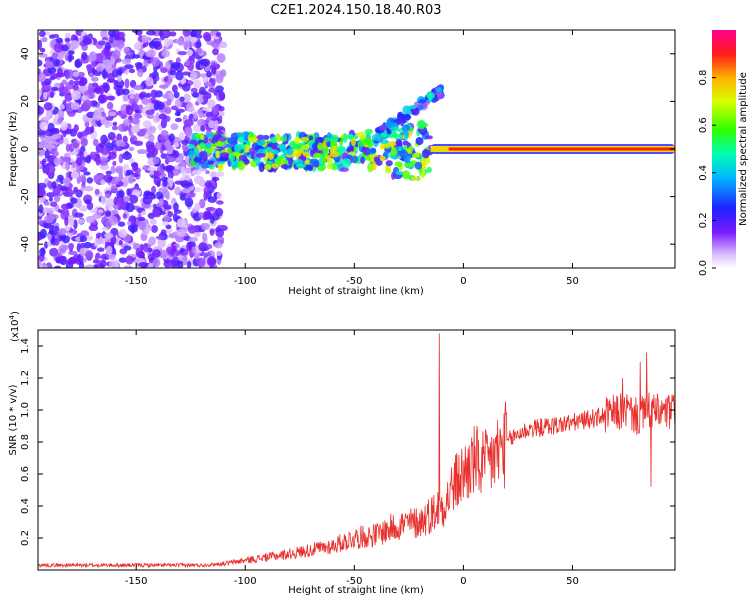 The height and width of the screenshot is (600, 750). I want to click on x-tick-label: -50, so click(354, 581).